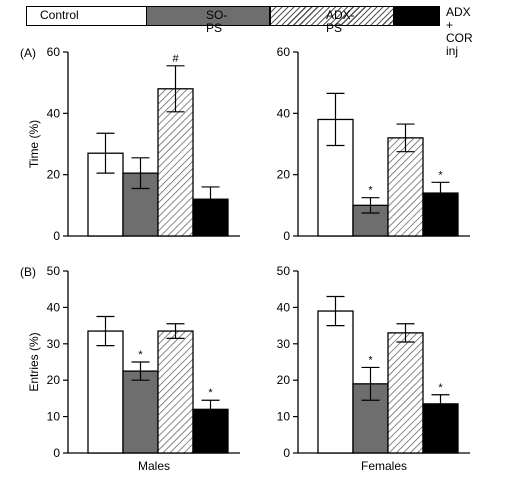 The image size is (518, 483). Describe the element at coordinates (28, 53) in the screenshot. I see `panel-label: (A)` at that location.